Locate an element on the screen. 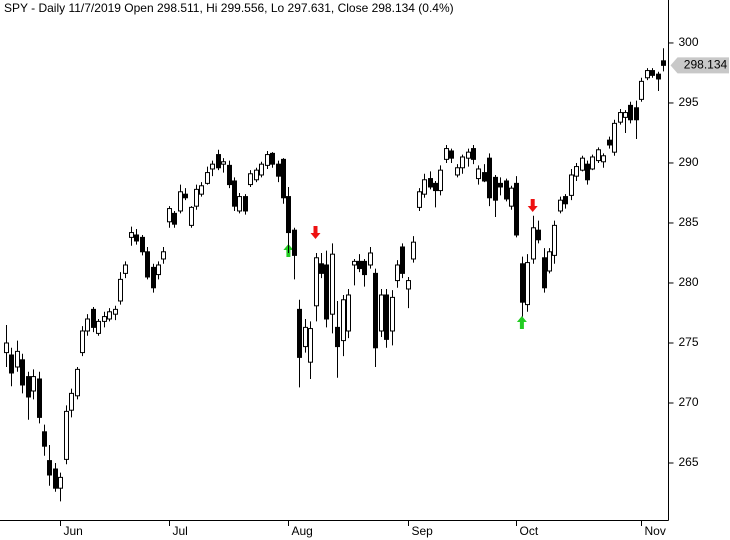  y-tick-label: 295 is located at coordinates (689, 102).